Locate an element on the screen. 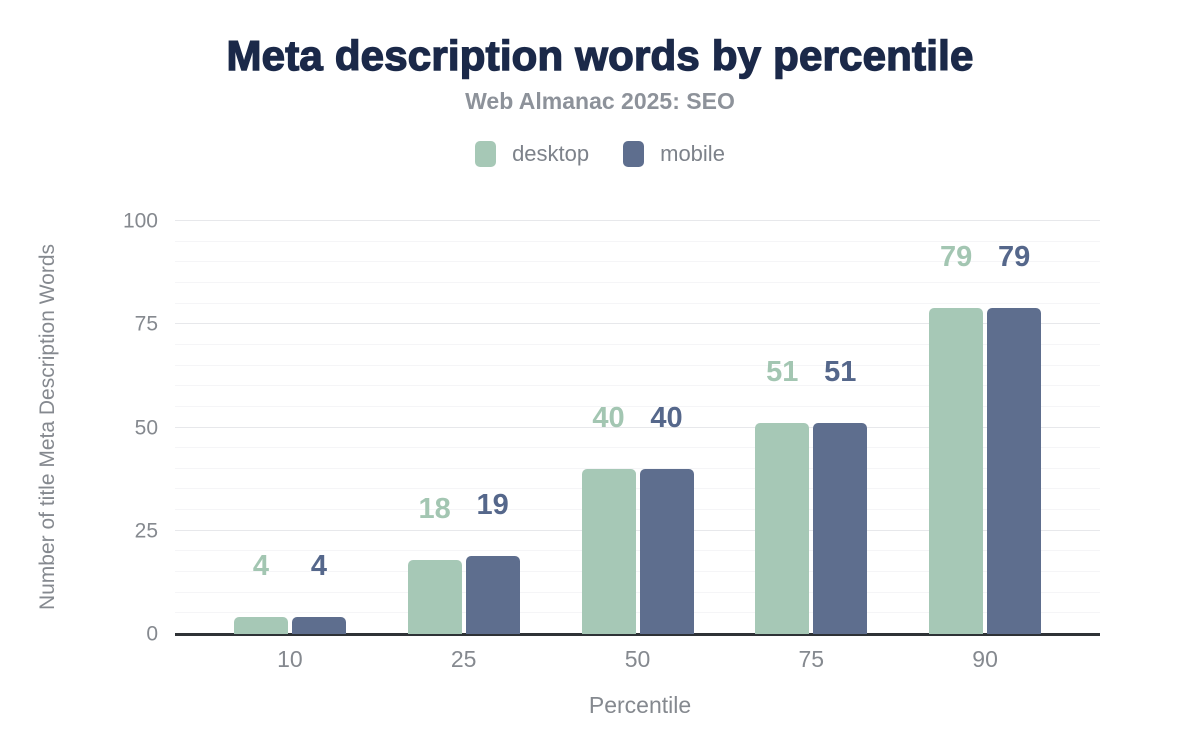 The image size is (1200, 742). x-axis-ticks: 10 25 50 75 90 is located at coordinates (637, 661).